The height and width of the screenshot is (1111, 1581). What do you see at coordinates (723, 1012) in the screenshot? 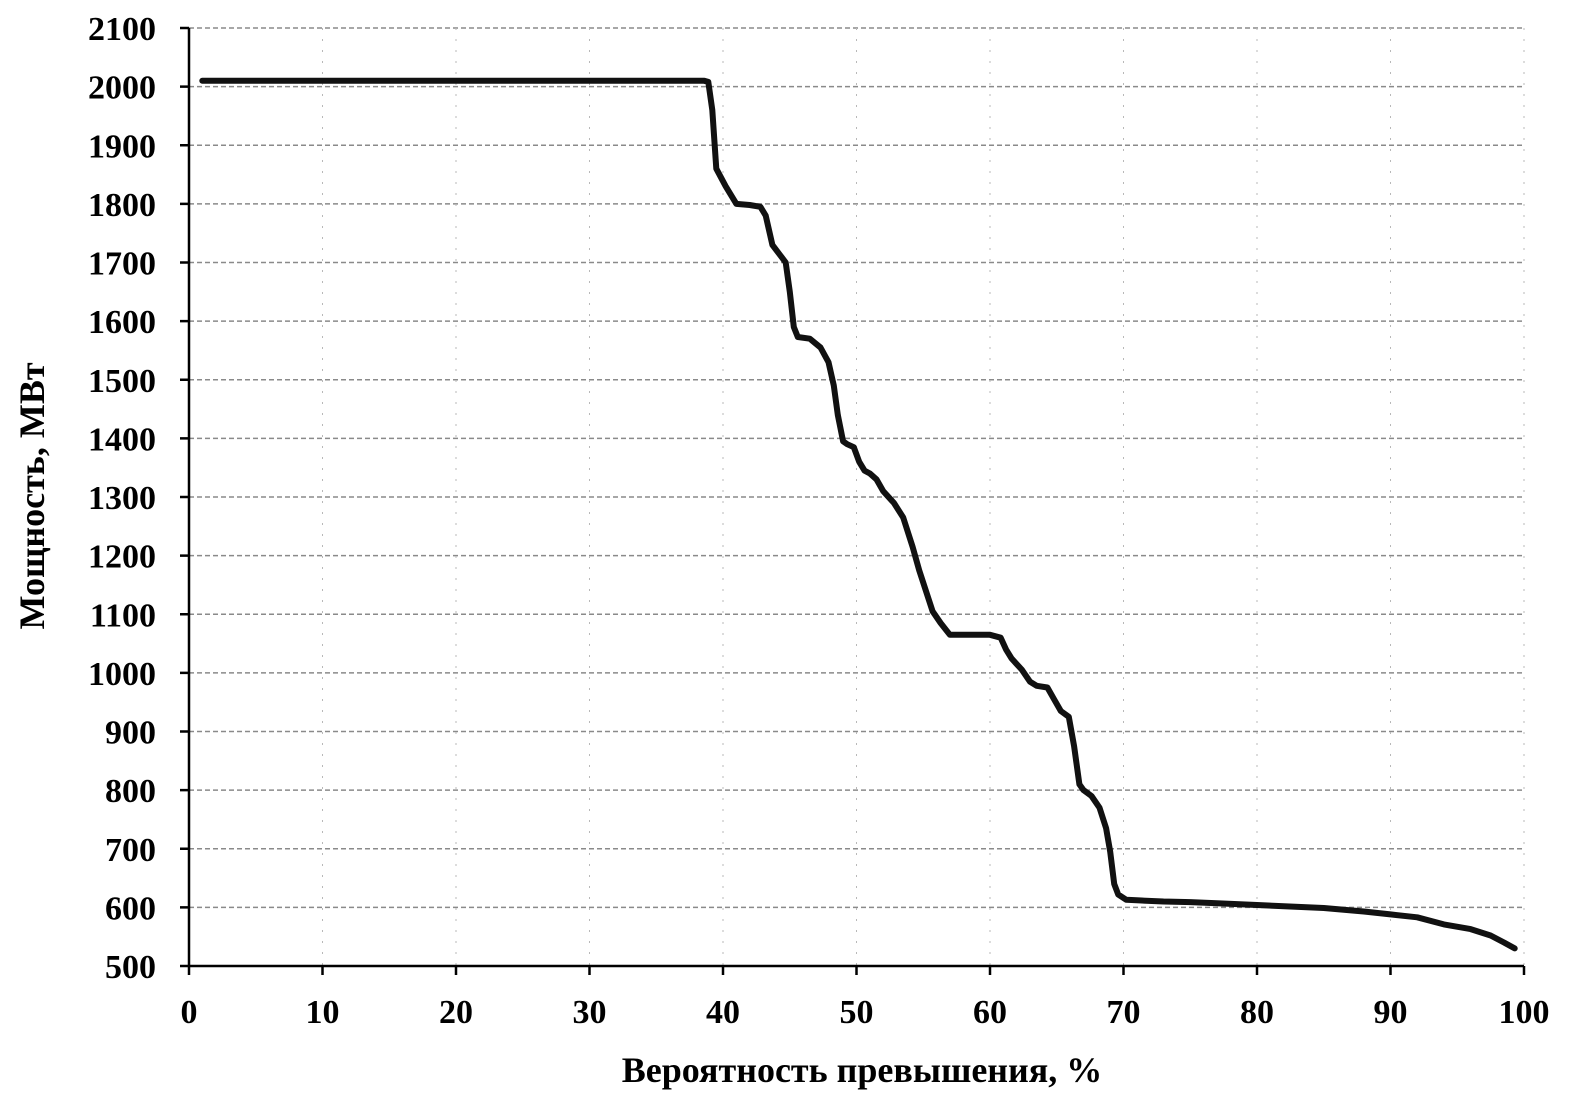
I see `x-tick-label: 40` at bounding box center [723, 1012].